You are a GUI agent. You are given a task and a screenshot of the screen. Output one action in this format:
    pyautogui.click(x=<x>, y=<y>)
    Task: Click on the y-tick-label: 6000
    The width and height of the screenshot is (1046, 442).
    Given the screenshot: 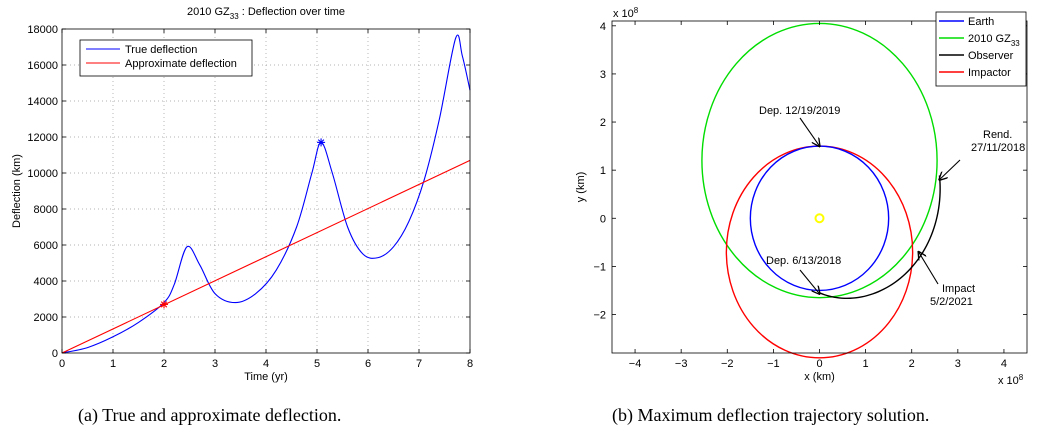 What is the action you would take?
    pyautogui.click(x=46, y=246)
    